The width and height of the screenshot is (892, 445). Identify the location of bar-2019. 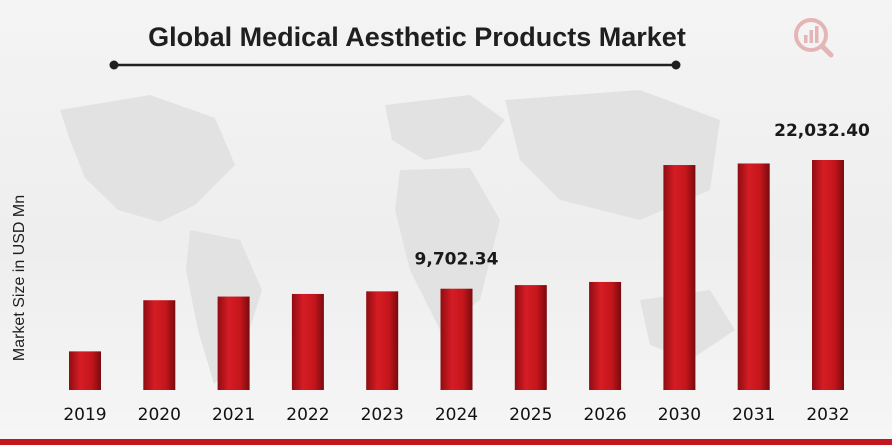
(85, 370).